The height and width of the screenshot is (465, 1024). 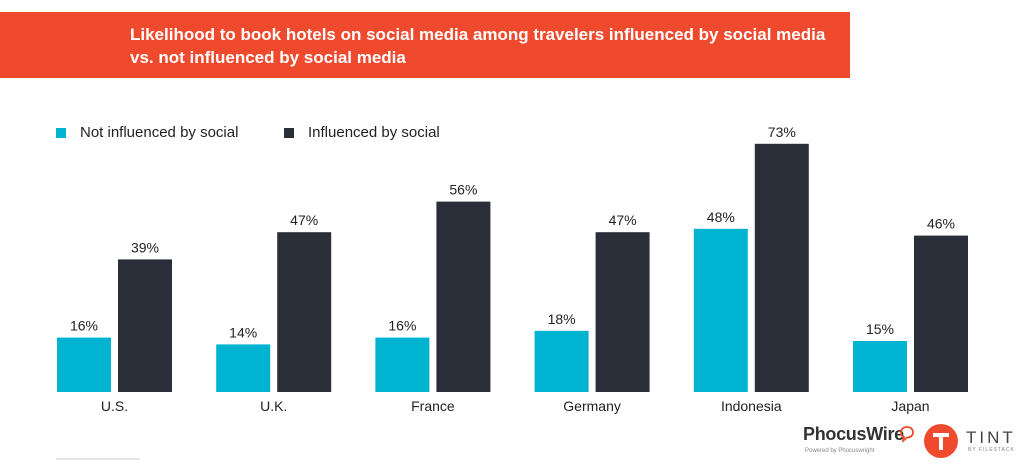 What do you see at coordinates (991, 450) in the screenshot?
I see `tint-tagline: BY FILESTACK` at bounding box center [991, 450].